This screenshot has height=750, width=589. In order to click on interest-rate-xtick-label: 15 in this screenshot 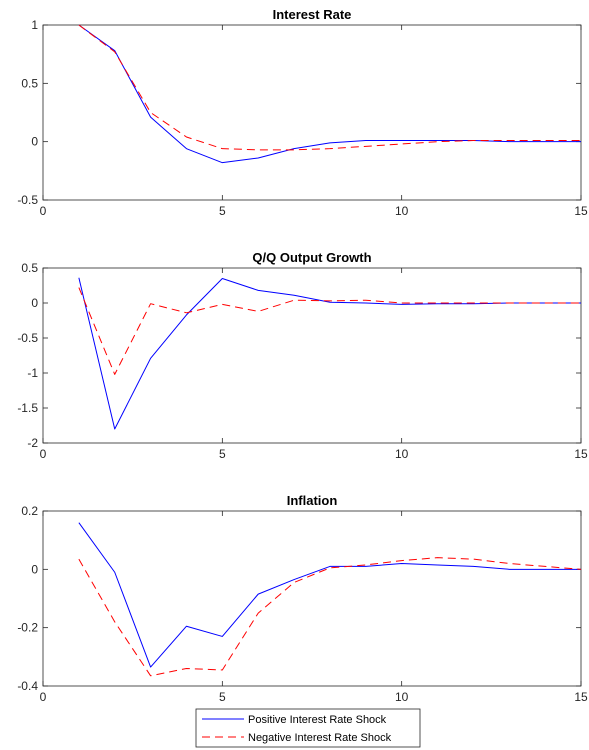, I will do `click(581, 211)`.